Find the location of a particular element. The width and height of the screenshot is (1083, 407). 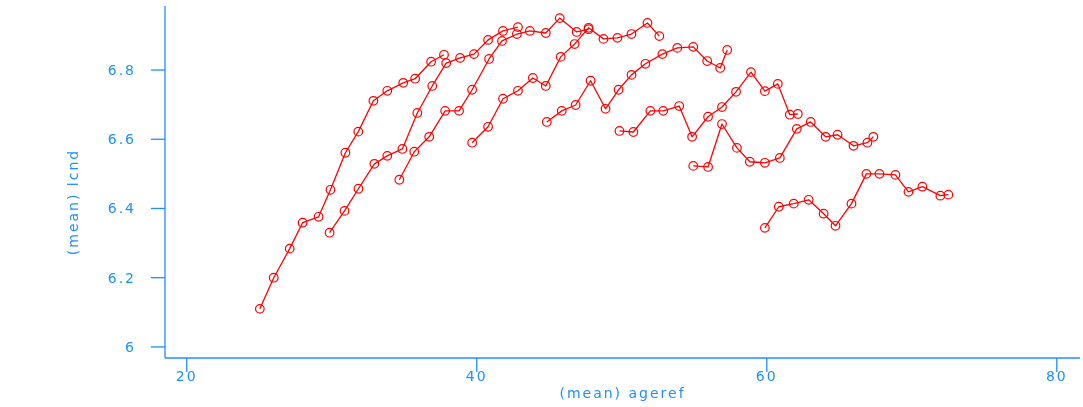

y-axis-title: (mean) lcnd is located at coordinates (73, 202).